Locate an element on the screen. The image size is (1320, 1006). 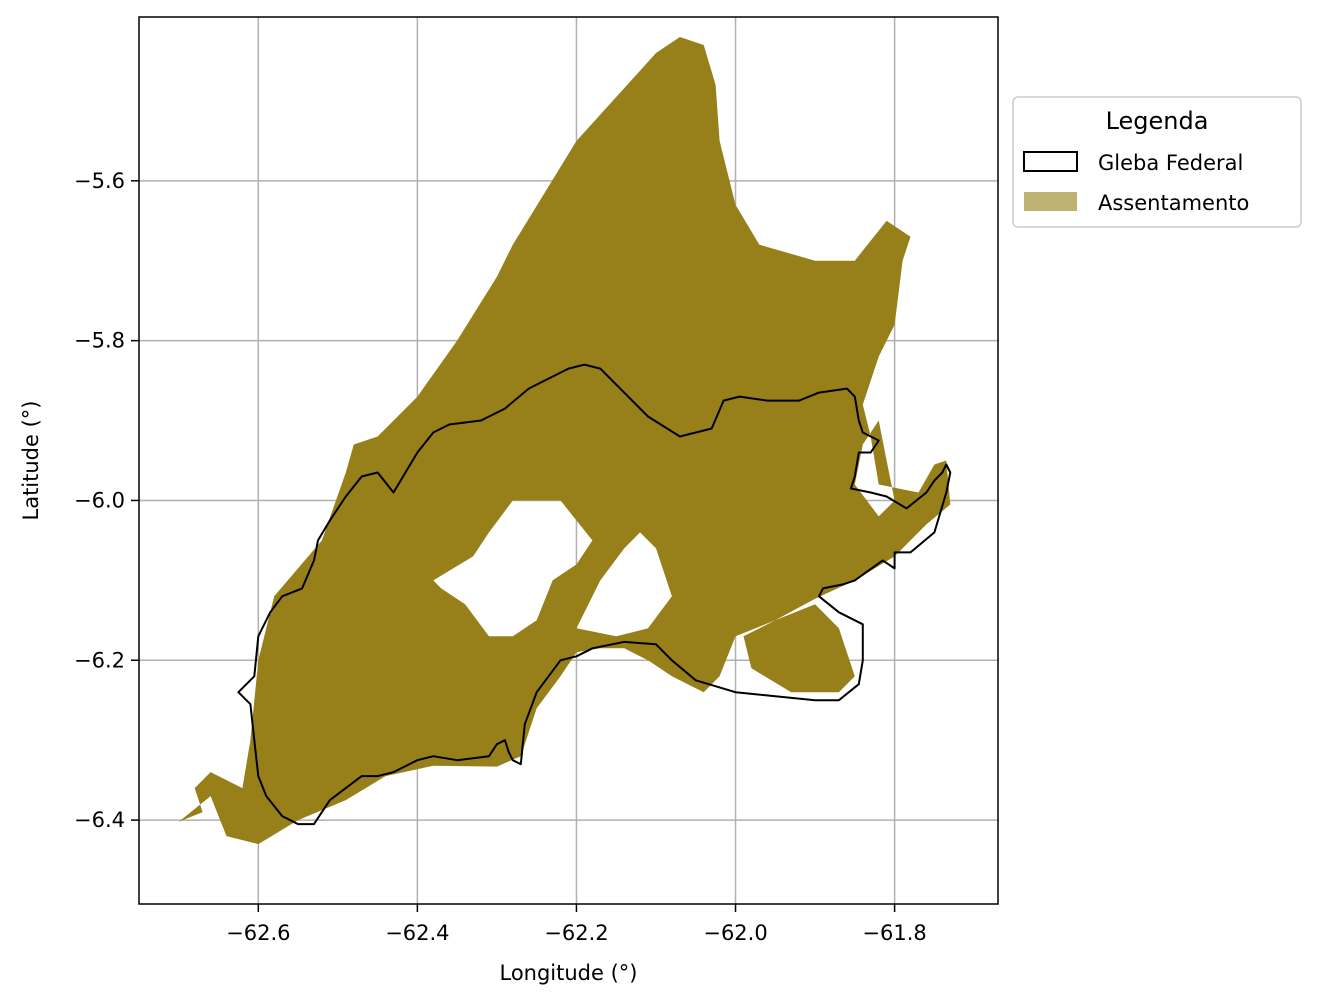
y-tick-label: −6.2 is located at coordinates (99, 660).